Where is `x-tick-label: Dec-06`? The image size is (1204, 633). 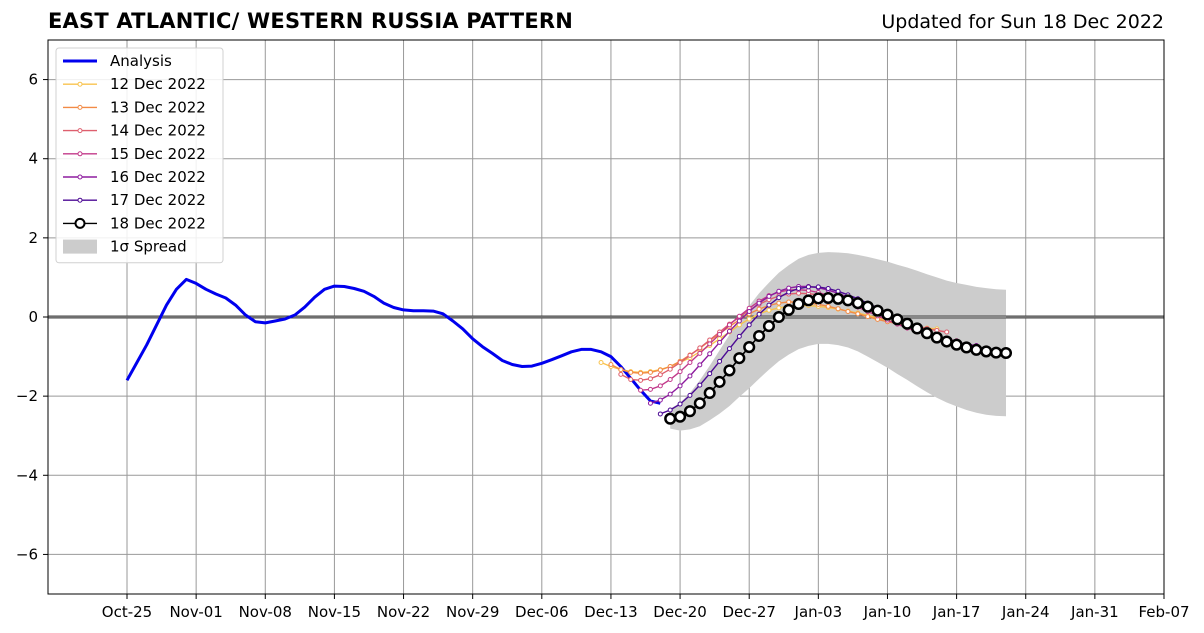 x-tick-label: Dec-06 is located at coordinates (542, 612).